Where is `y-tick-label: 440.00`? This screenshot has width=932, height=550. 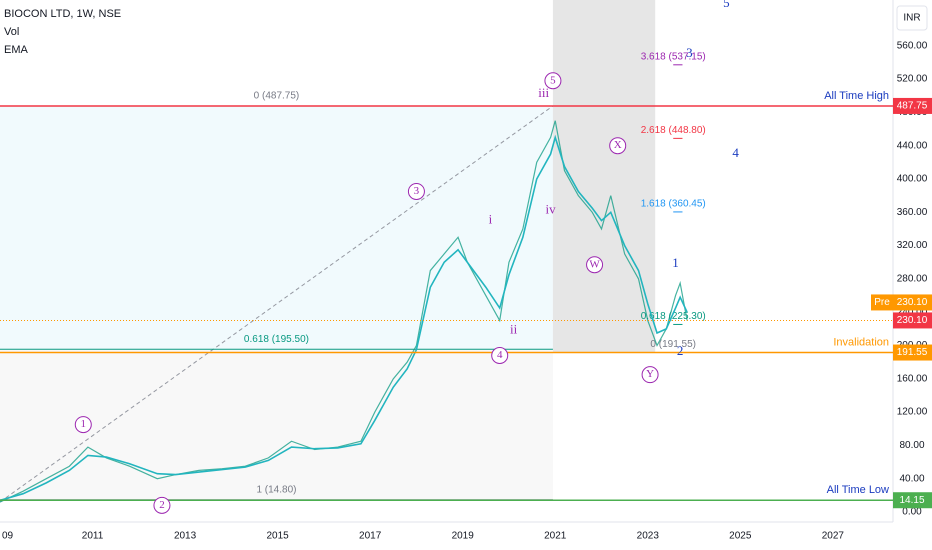 y-tick-label: 440.00 is located at coordinates (912, 145).